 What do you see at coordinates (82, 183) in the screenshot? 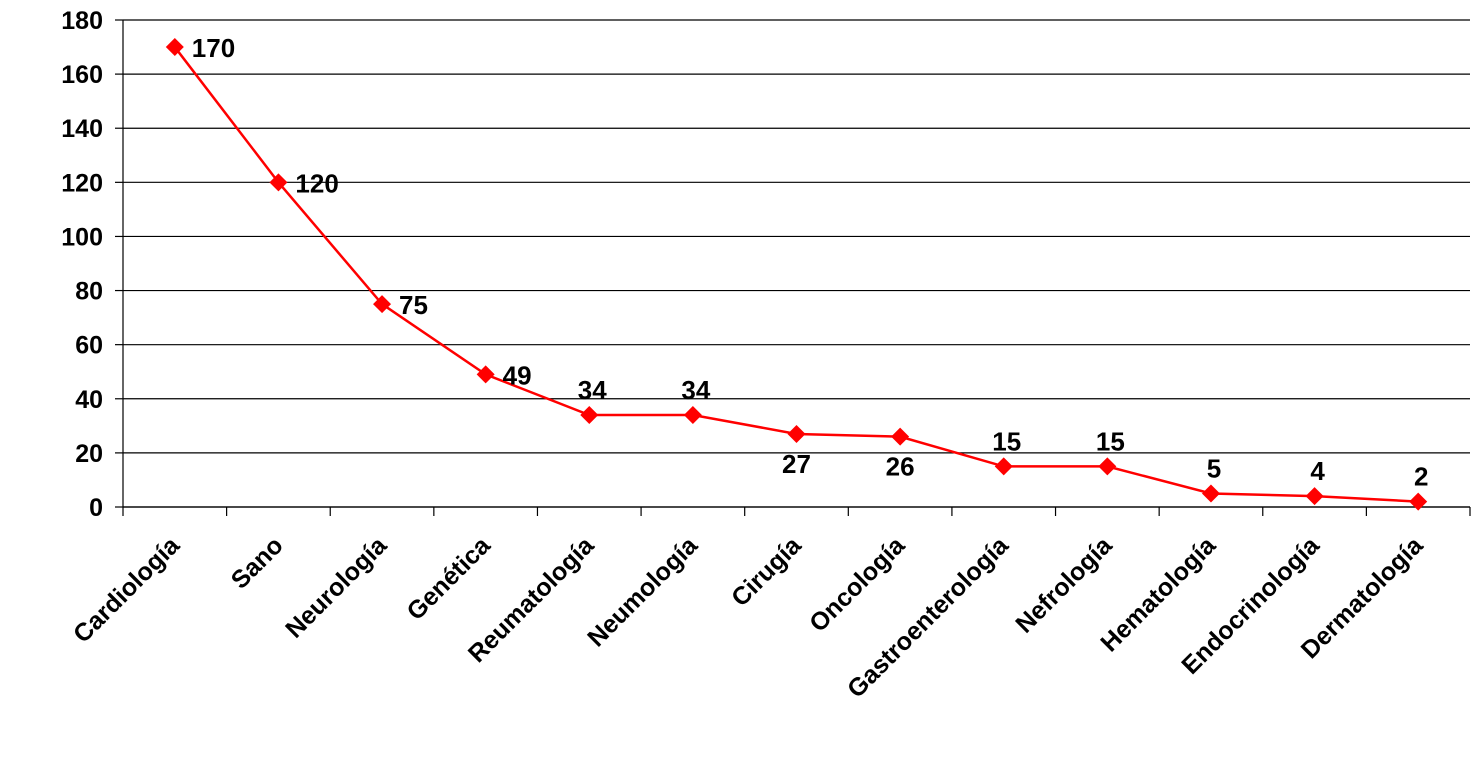
I see `y-tick-label-120: 120` at bounding box center [82, 183].